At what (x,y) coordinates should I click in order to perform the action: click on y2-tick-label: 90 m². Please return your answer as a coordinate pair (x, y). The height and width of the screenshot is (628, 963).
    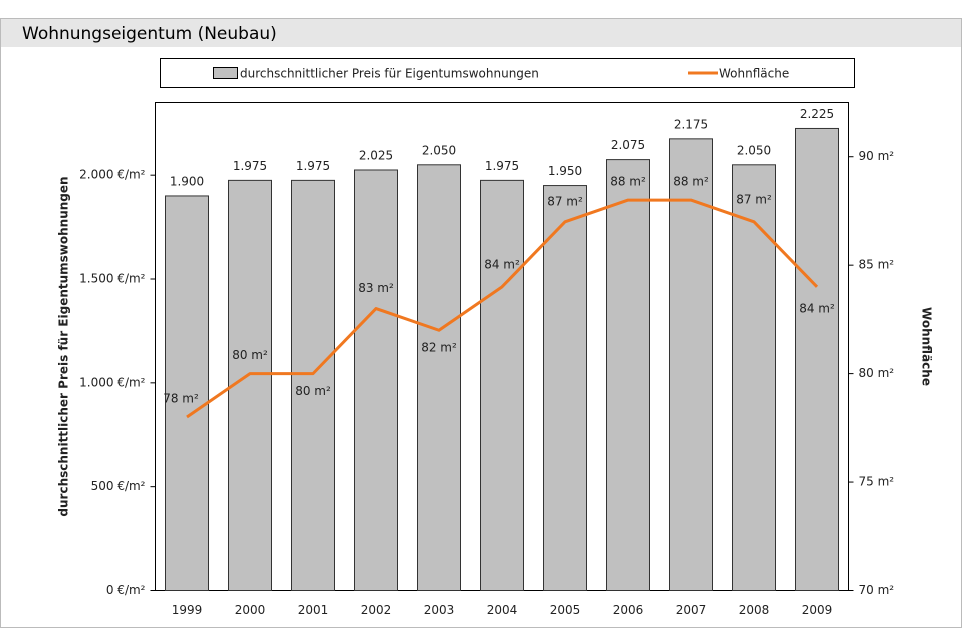
    Looking at the image, I should click on (877, 156).